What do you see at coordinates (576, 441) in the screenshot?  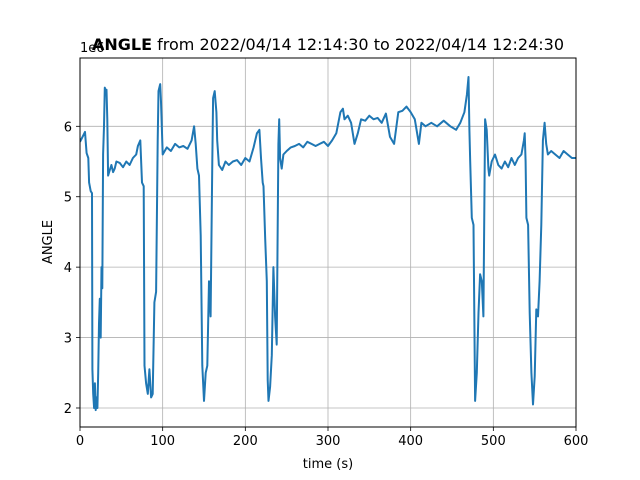 I see `x-tick-label: 600` at bounding box center [576, 441].